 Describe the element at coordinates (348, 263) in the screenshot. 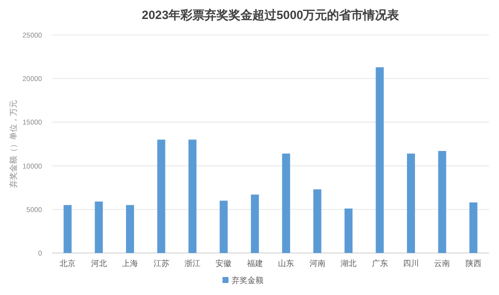

I see `x-tick-label: 湖北` at that location.